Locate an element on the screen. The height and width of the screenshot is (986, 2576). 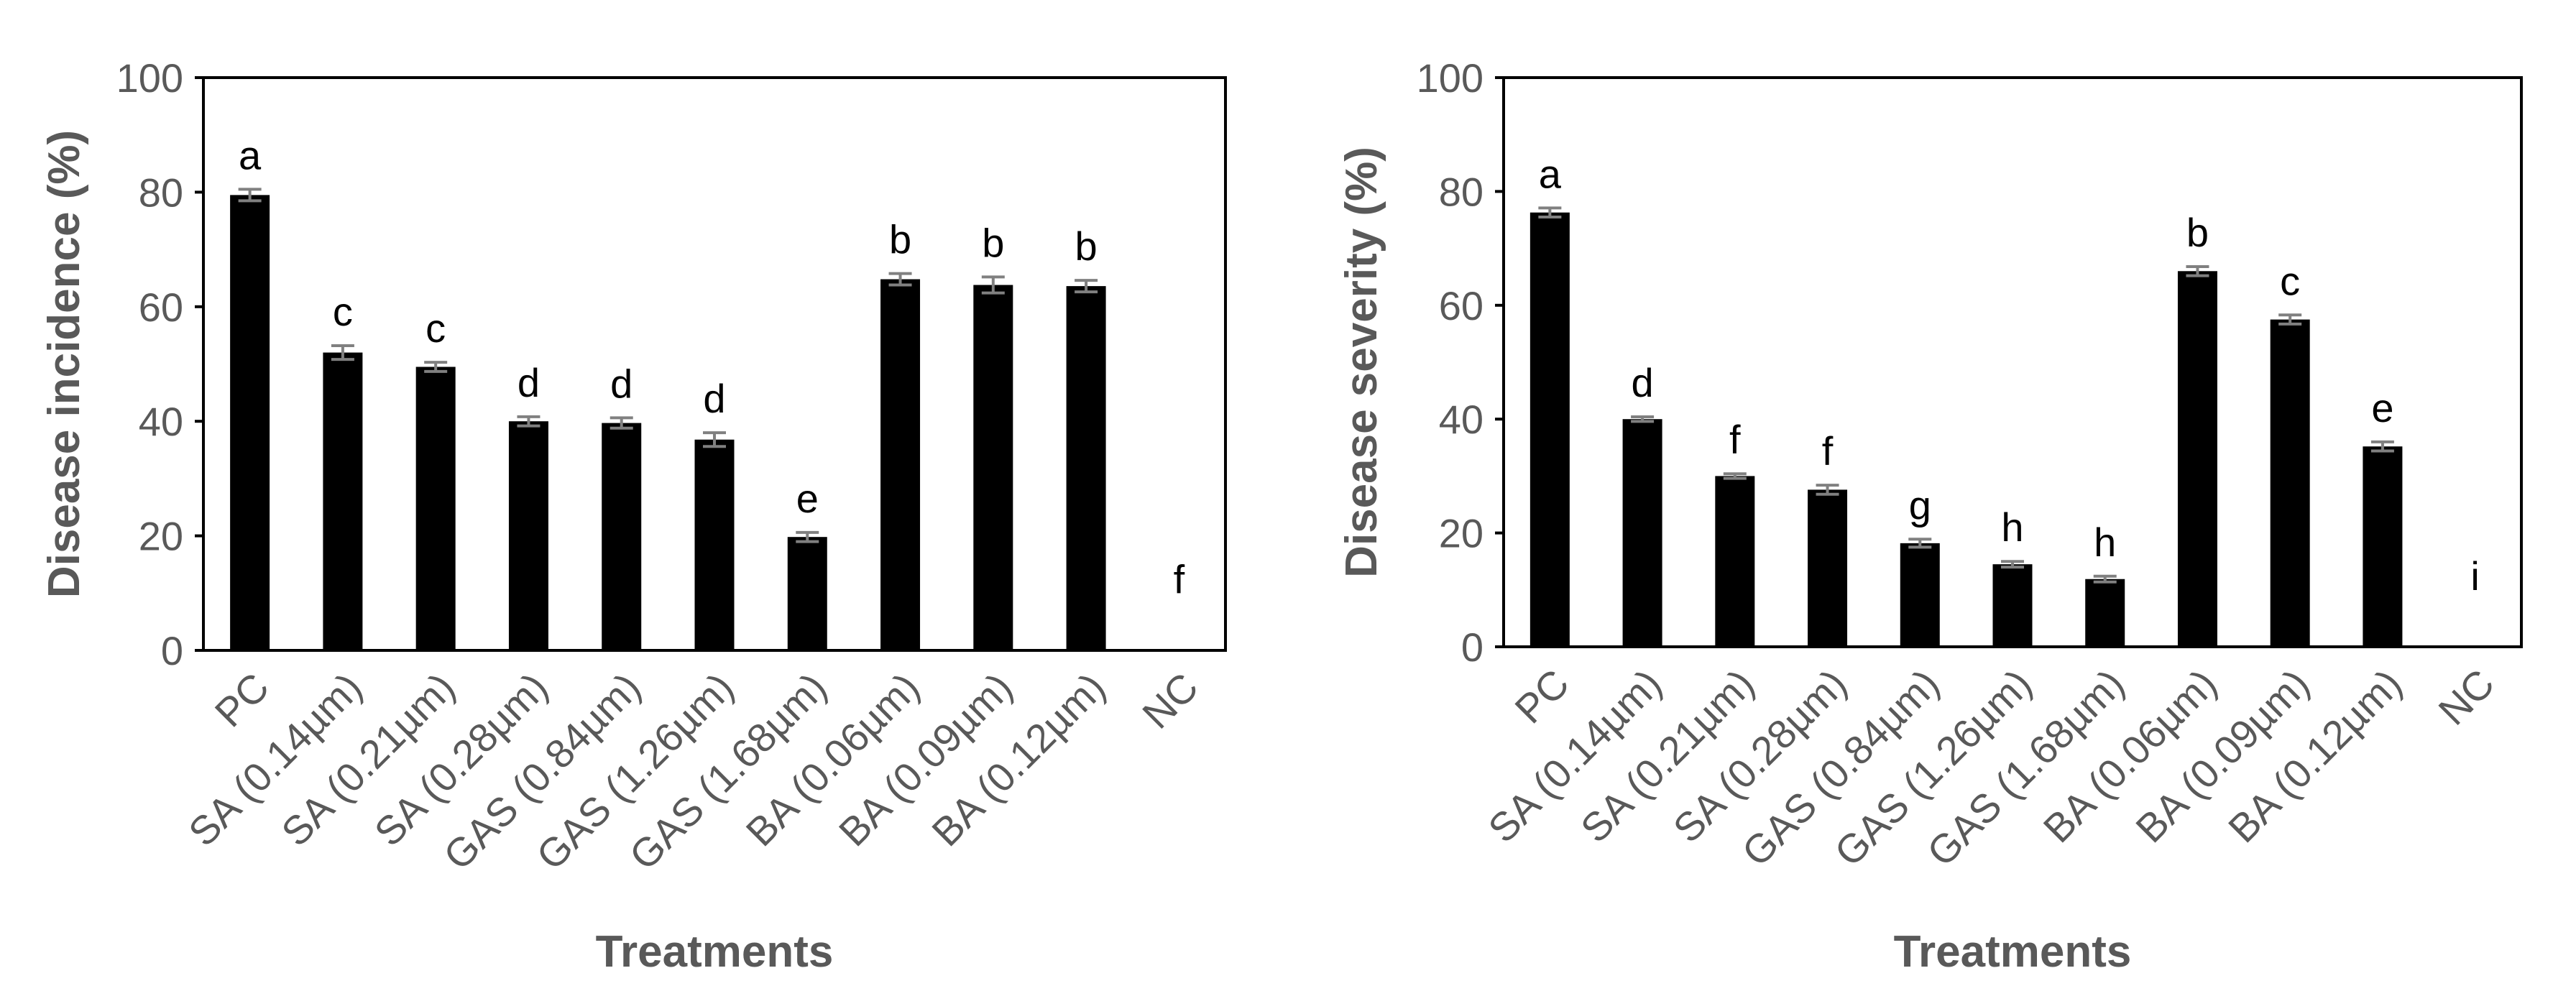
y-axis-title: Disease incidence (%) is located at coordinates (64, 364).